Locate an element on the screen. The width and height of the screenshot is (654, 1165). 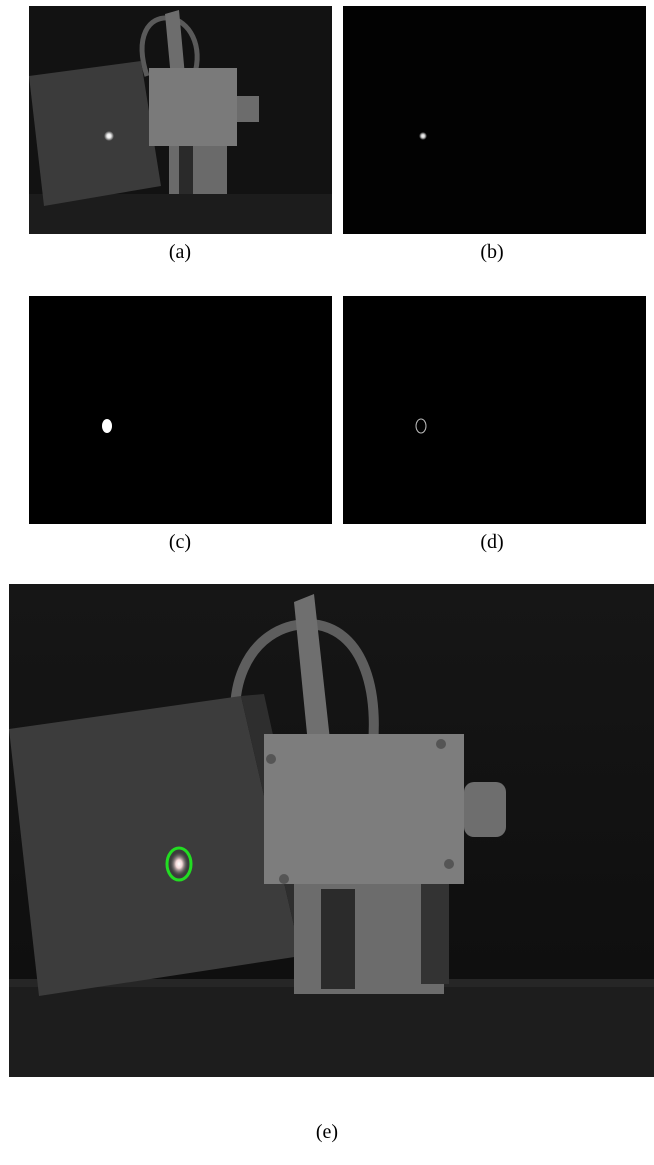
caption-d: (d) is located at coordinates (492, 542).